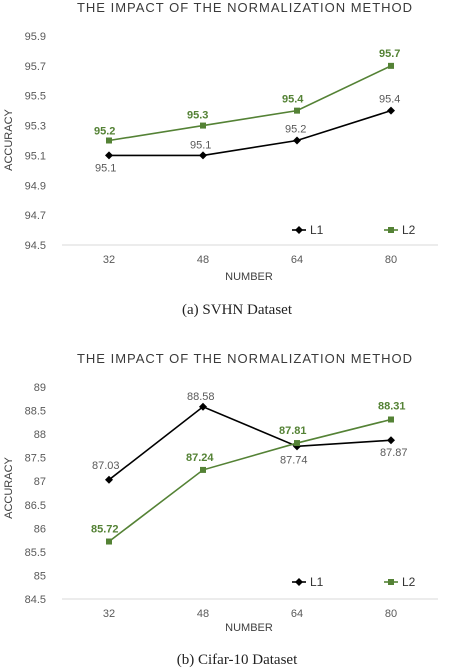 The height and width of the screenshot is (669, 474). I want to click on chart-b-y-tick-label: 85, so click(40, 576).